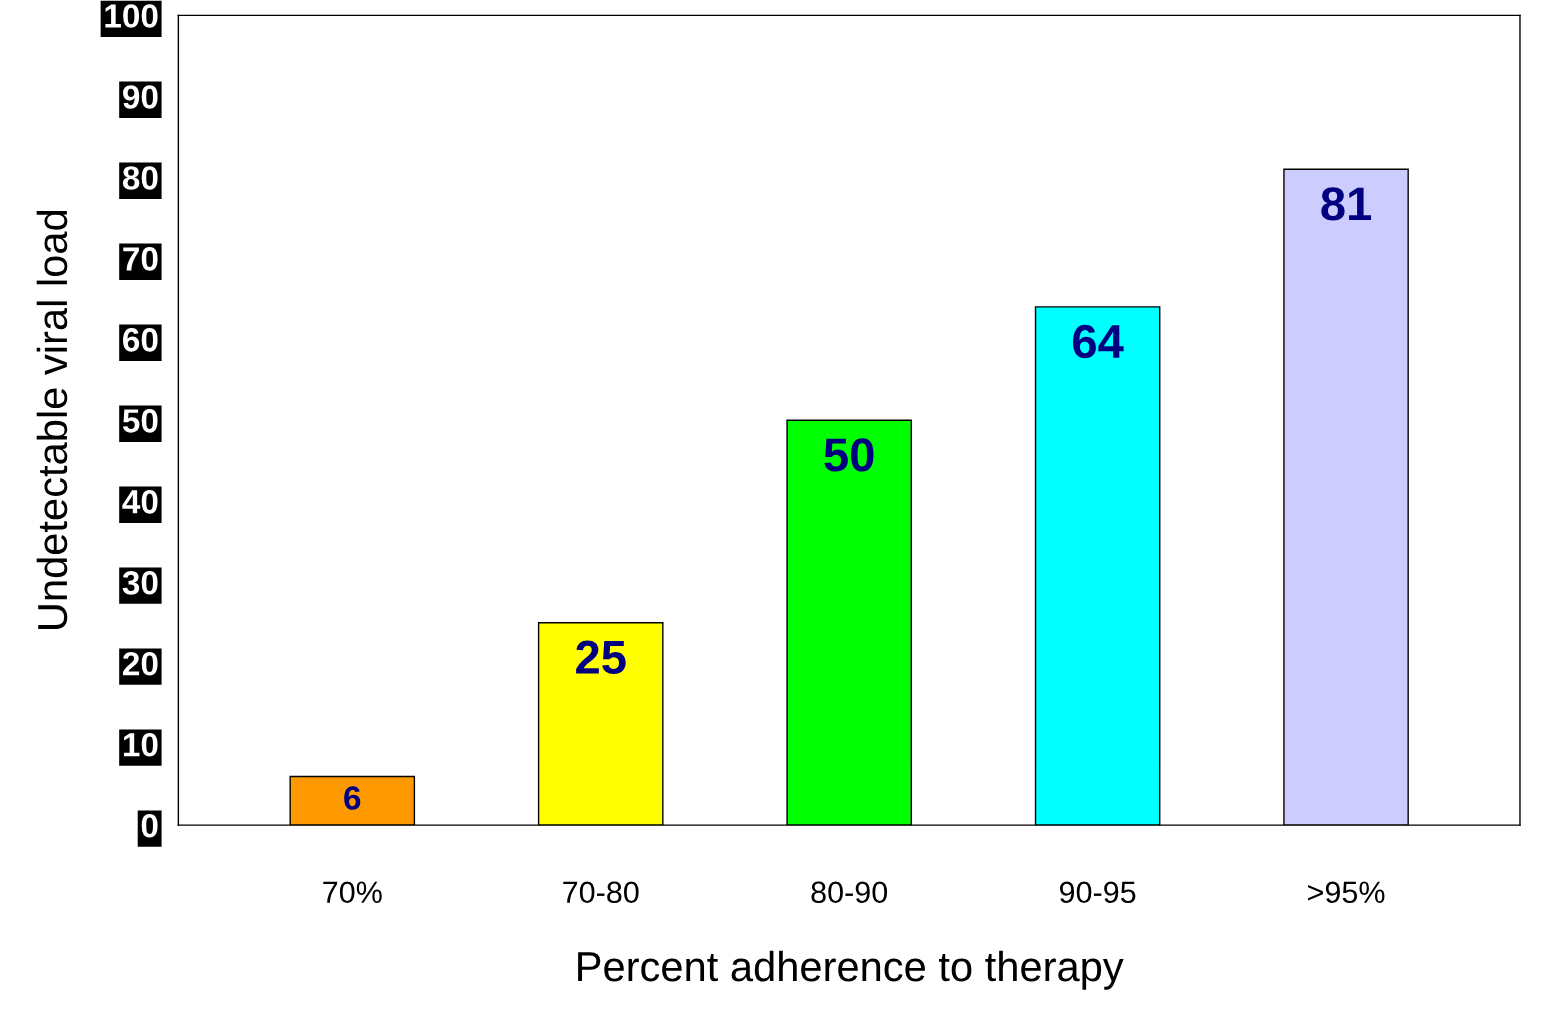  I want to click on y-tick-label: 0, so click(149, 825).